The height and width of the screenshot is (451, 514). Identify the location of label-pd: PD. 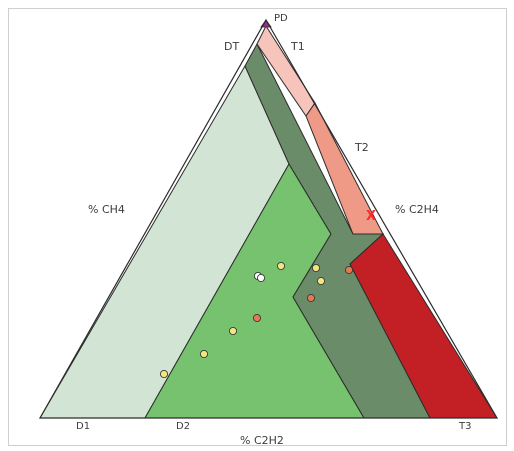
(281, 18).